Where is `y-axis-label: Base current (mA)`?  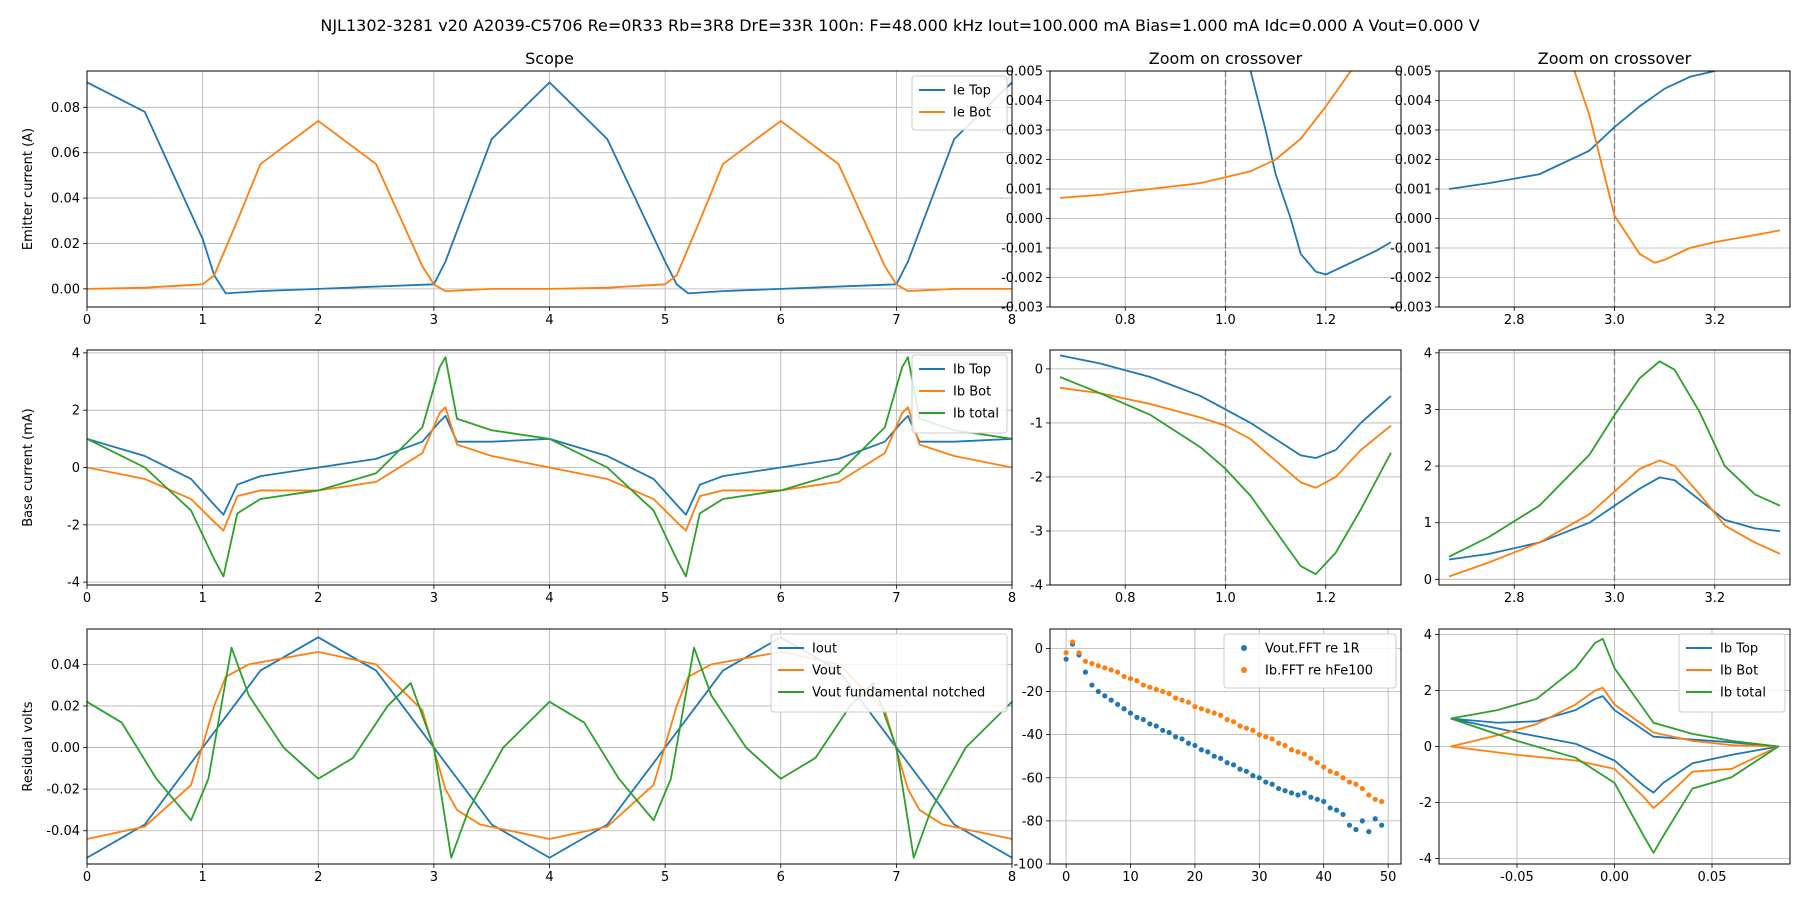
y-axis-label: Base current (mA) is located at coordinates (28, 467).